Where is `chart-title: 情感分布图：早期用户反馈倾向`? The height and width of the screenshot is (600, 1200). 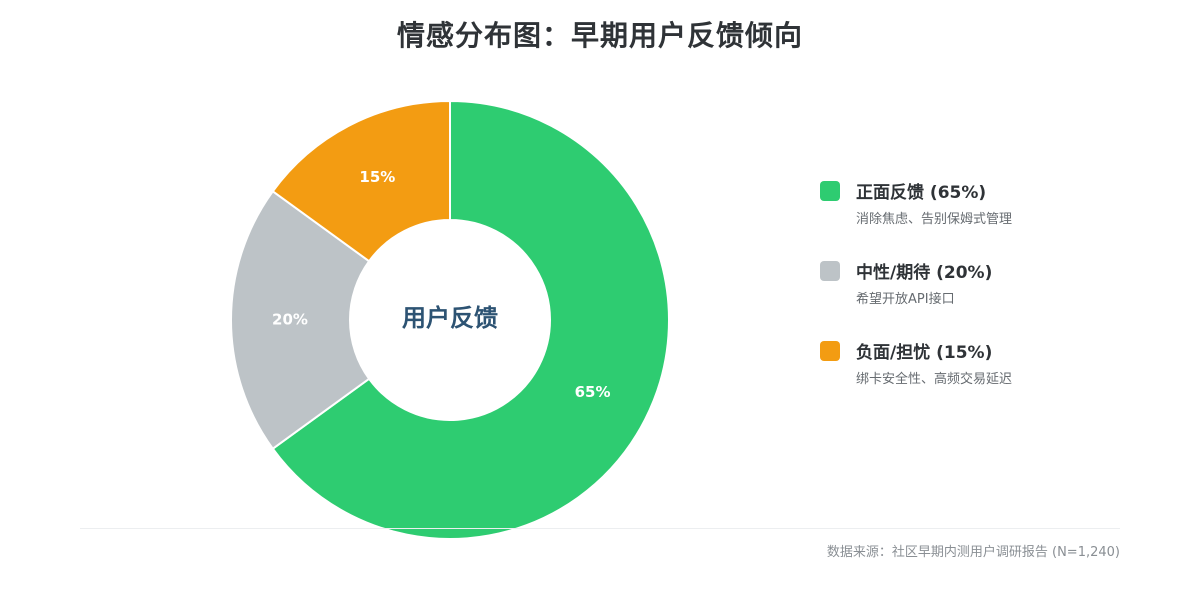
chart-title: 情感分布图：早期用户反馈倾向 is located at coordinates (599, 35).